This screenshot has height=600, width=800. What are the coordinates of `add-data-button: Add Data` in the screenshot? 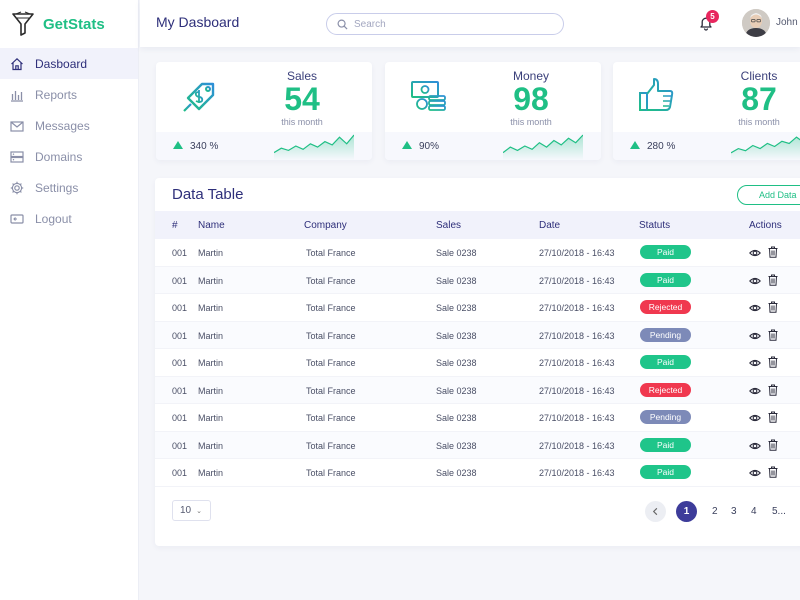 It's located at (768, 195).